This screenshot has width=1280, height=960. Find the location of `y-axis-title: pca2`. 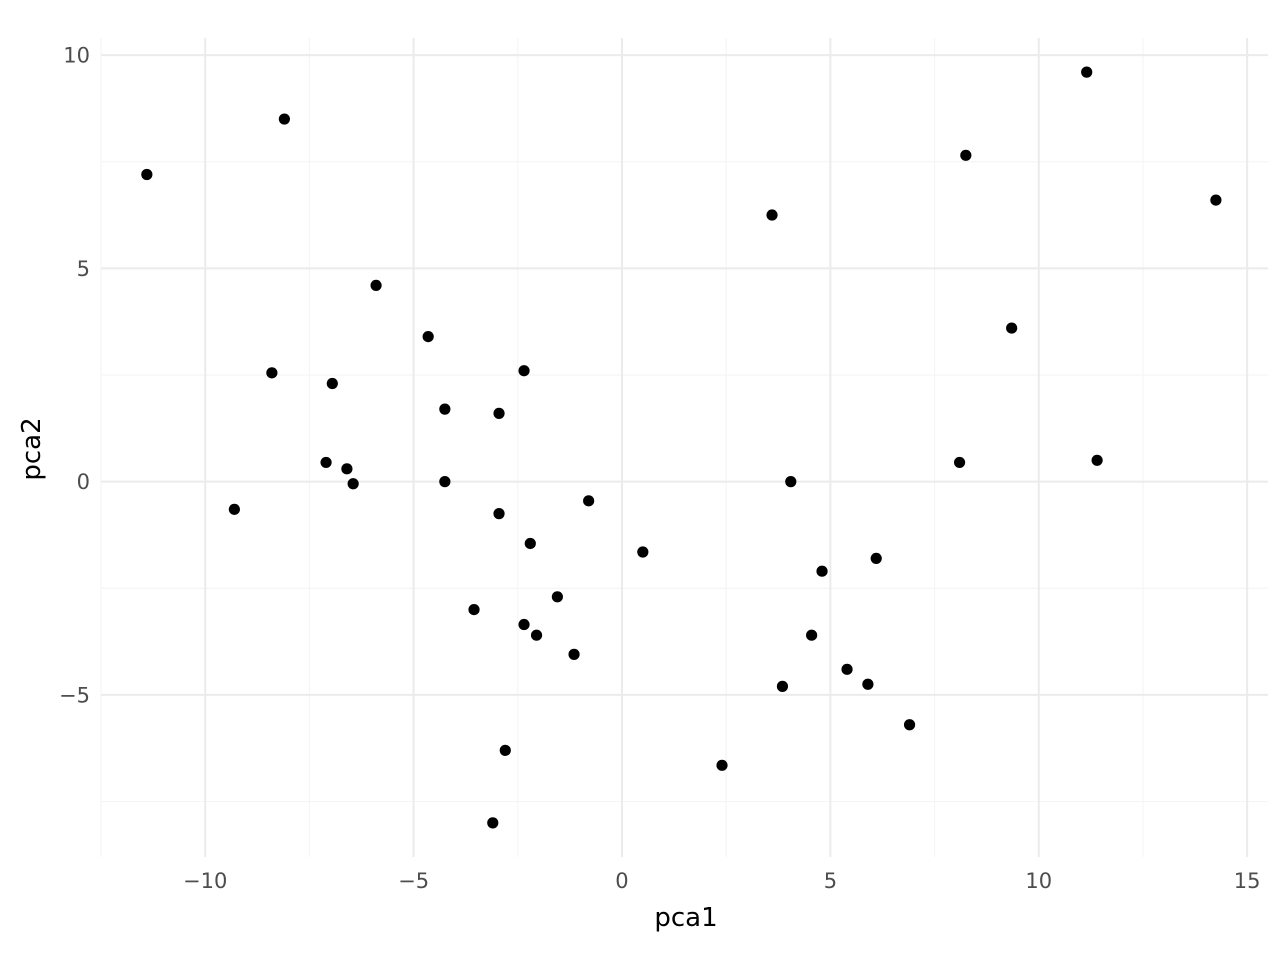

y-axis-title: pca2 is located at coordinates (32, 448).